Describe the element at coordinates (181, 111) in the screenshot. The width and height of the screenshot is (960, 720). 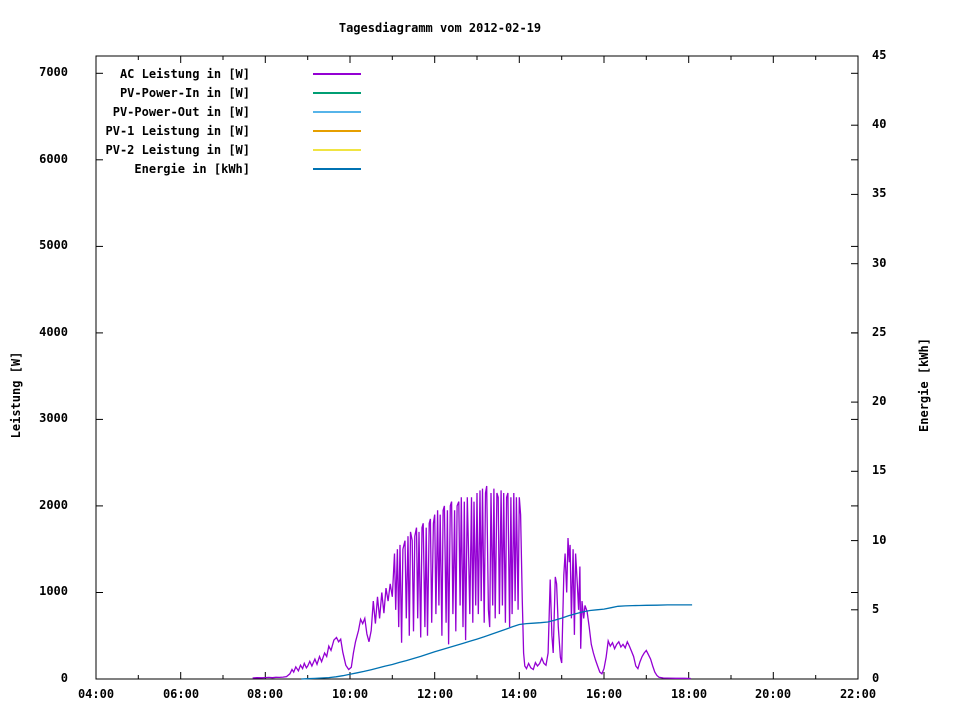
I see `legend-label: PV-Power-Out in [W]` at that location.